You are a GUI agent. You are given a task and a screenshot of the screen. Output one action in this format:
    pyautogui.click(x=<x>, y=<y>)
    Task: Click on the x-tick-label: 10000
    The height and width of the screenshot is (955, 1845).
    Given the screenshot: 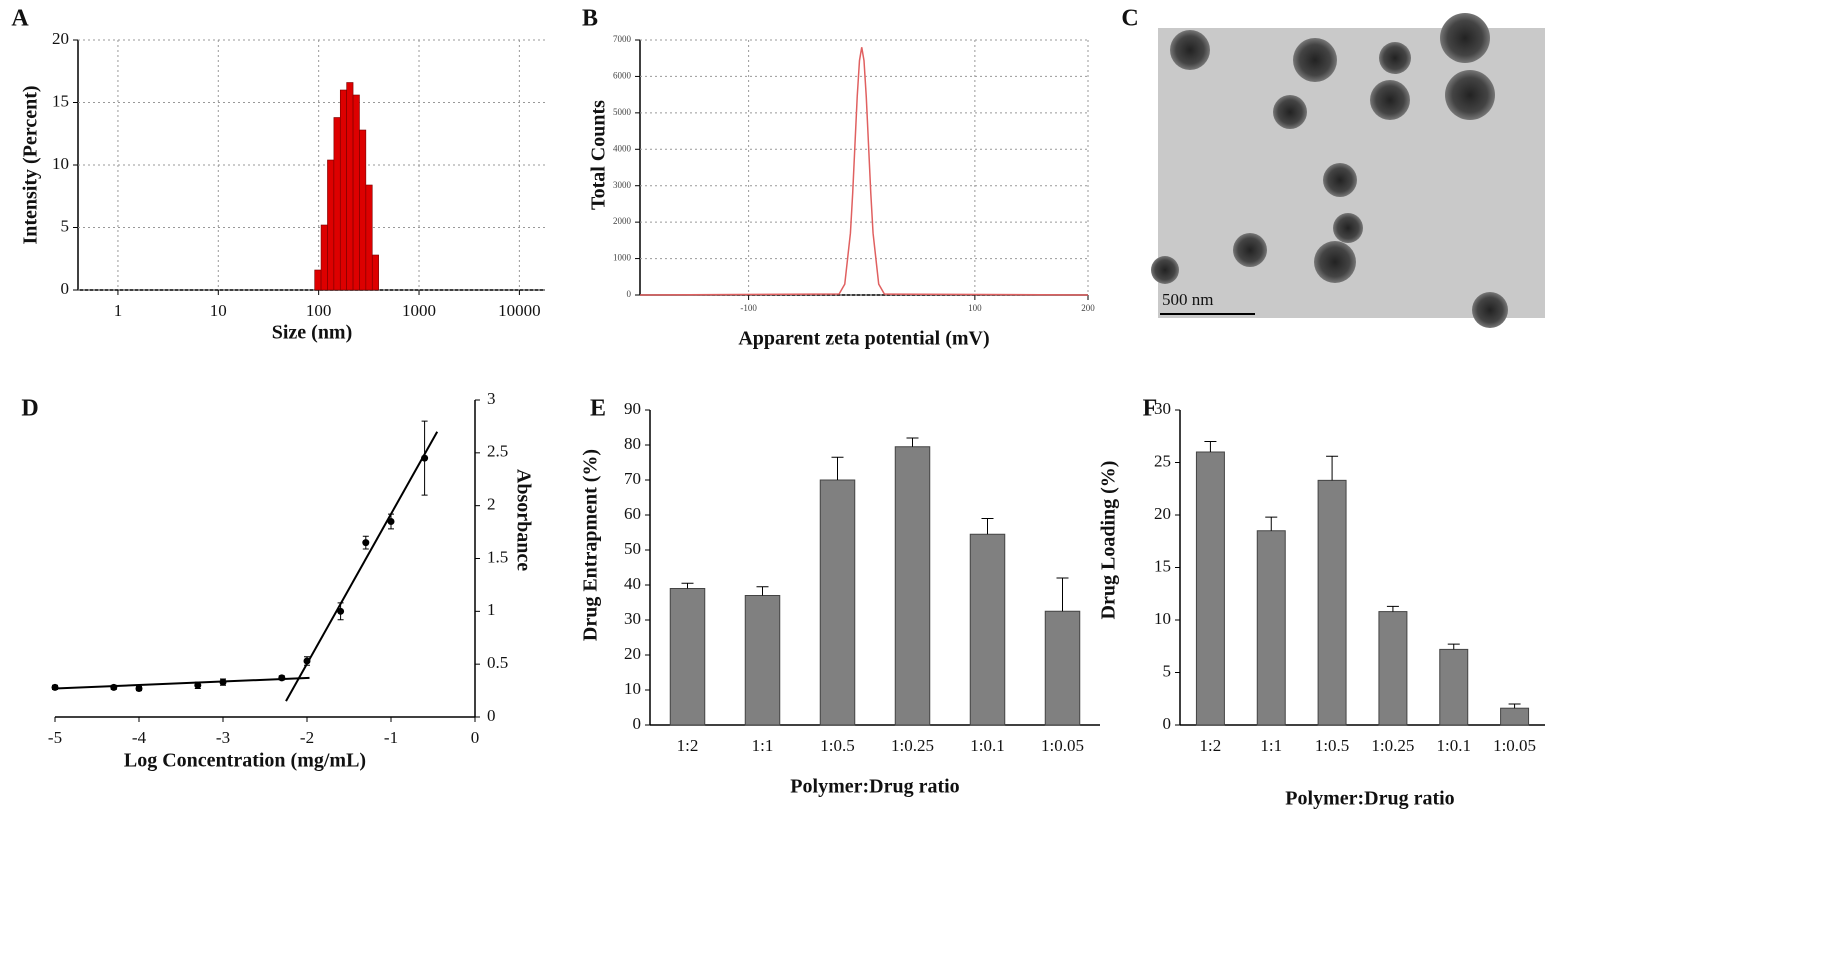 What is the action you would take?
    pyautogui.click(x=519, y=310)
    